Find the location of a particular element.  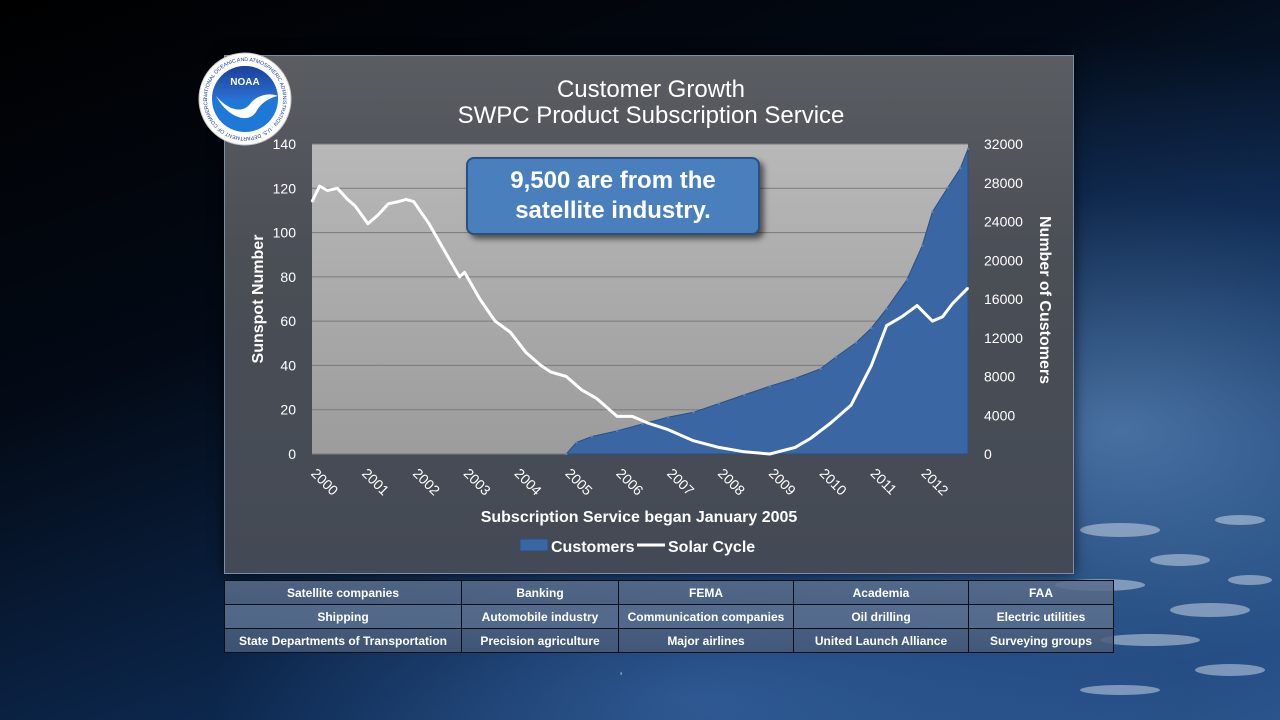

sector-cell: Precision agriculture is located at coordinates (540, 640).